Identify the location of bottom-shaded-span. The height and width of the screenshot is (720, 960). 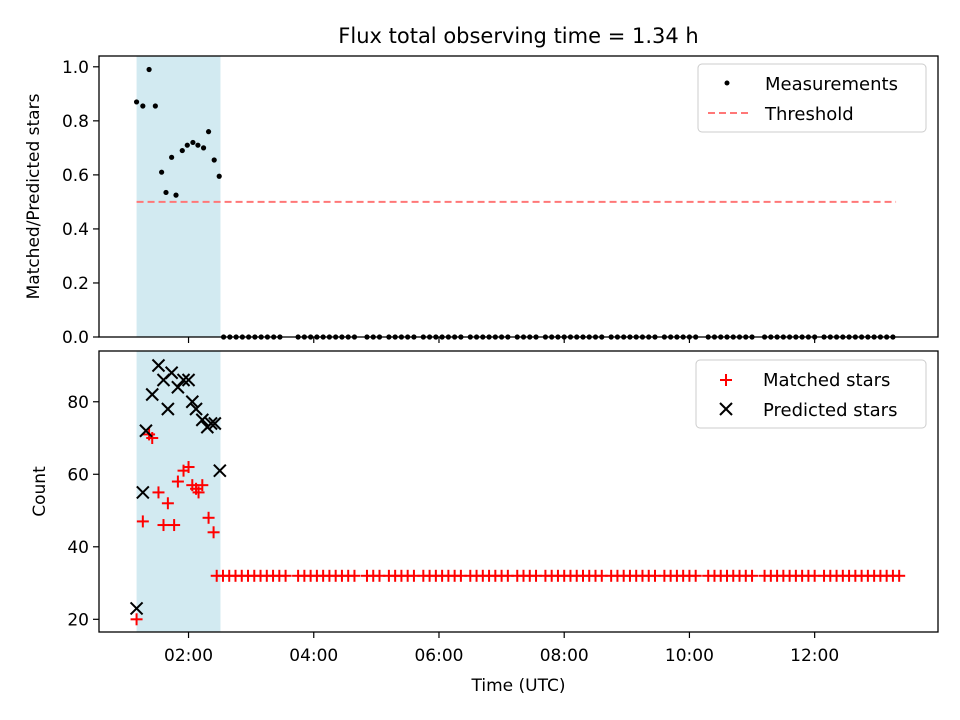
(178, 491).